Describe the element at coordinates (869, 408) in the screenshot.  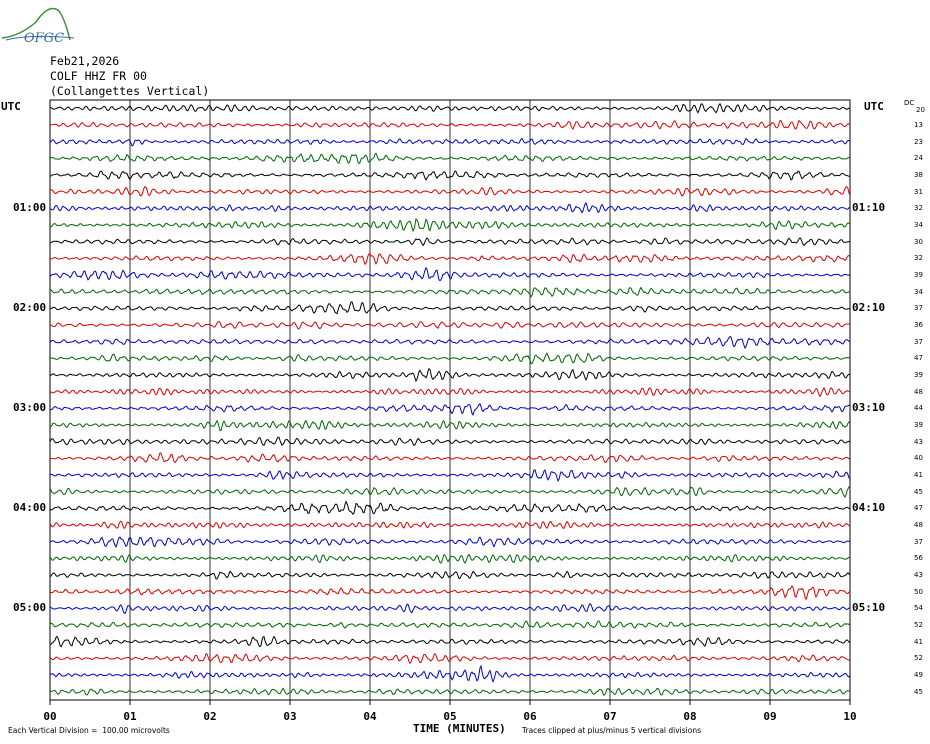
I see `right-time-label: 03:10` at that location.